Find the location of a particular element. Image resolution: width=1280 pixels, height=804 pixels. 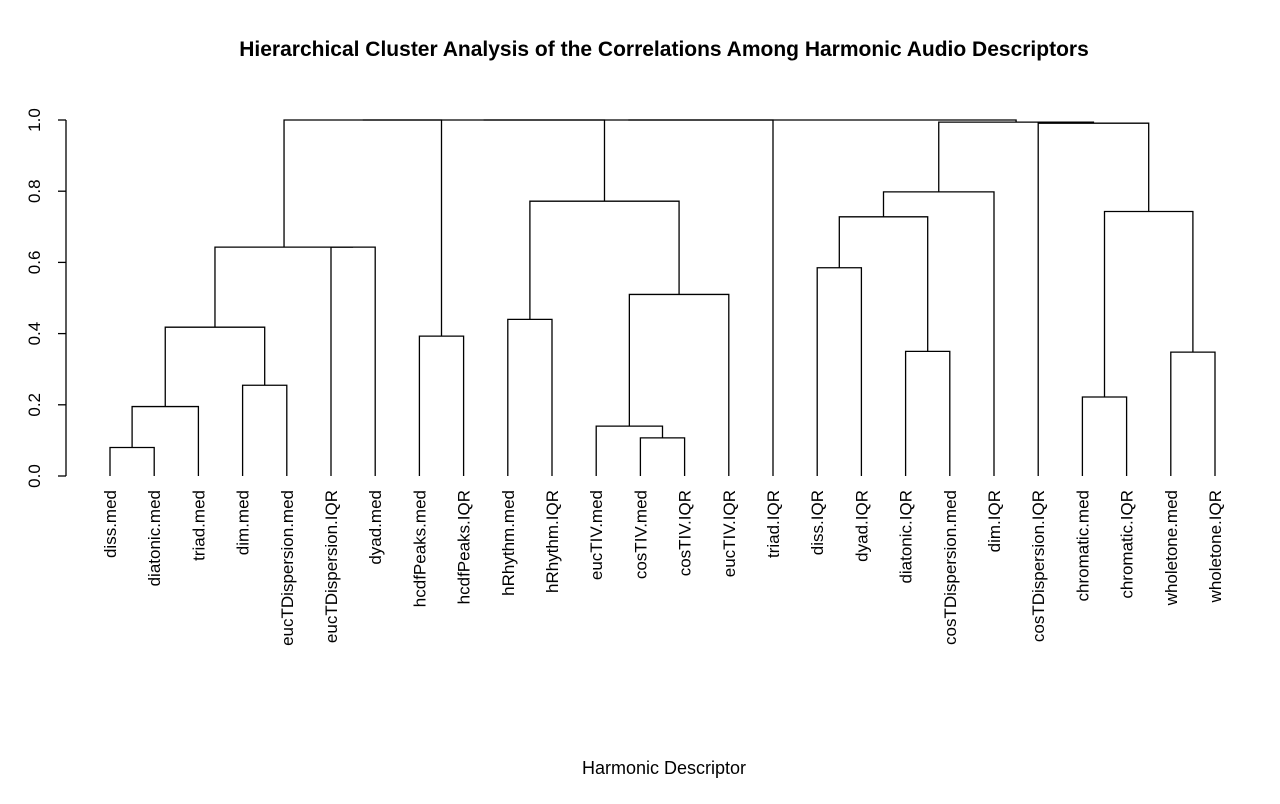

leaf-label: hRhythm.IQR is located at coordinates (552, 541).